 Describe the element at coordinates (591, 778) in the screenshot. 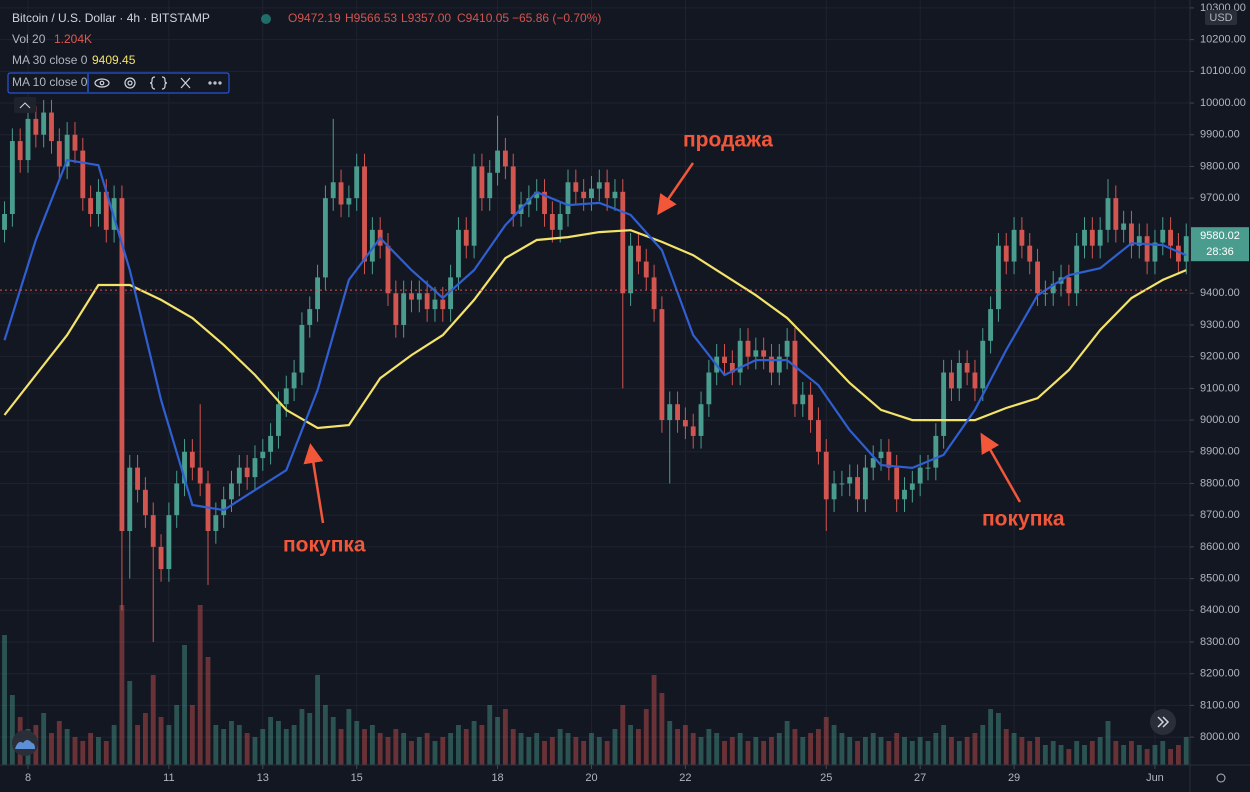

I see `x-tick-label: 20` at that location.